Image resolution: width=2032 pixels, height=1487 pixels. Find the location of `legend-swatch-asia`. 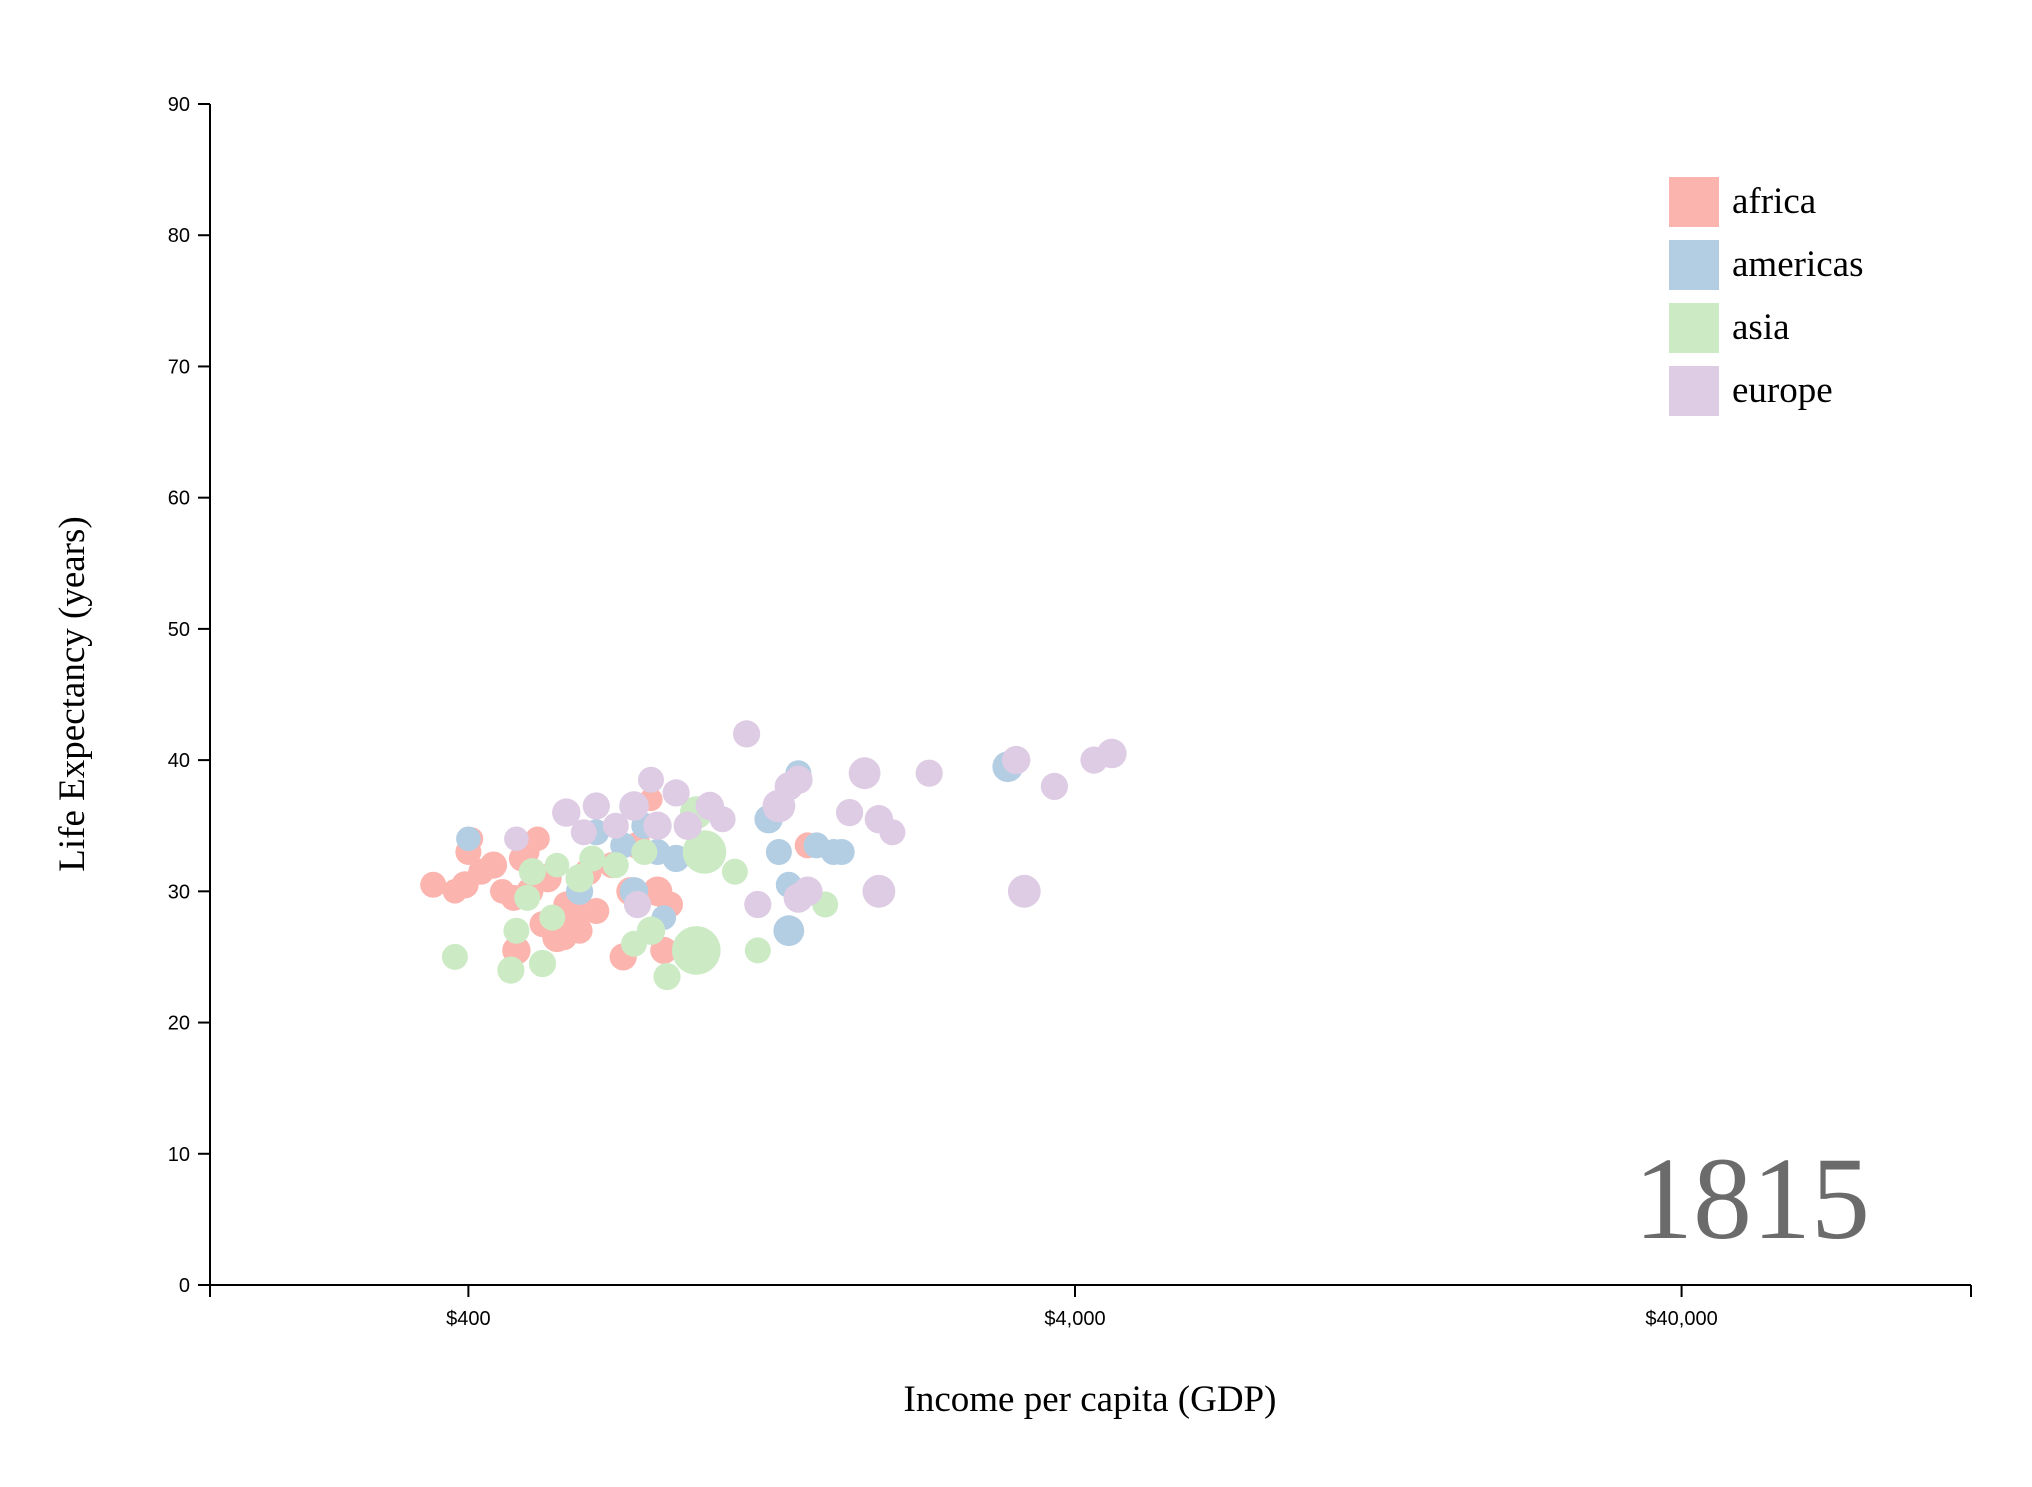

legend-swatch-asia is located at coordinates (1694, 328).